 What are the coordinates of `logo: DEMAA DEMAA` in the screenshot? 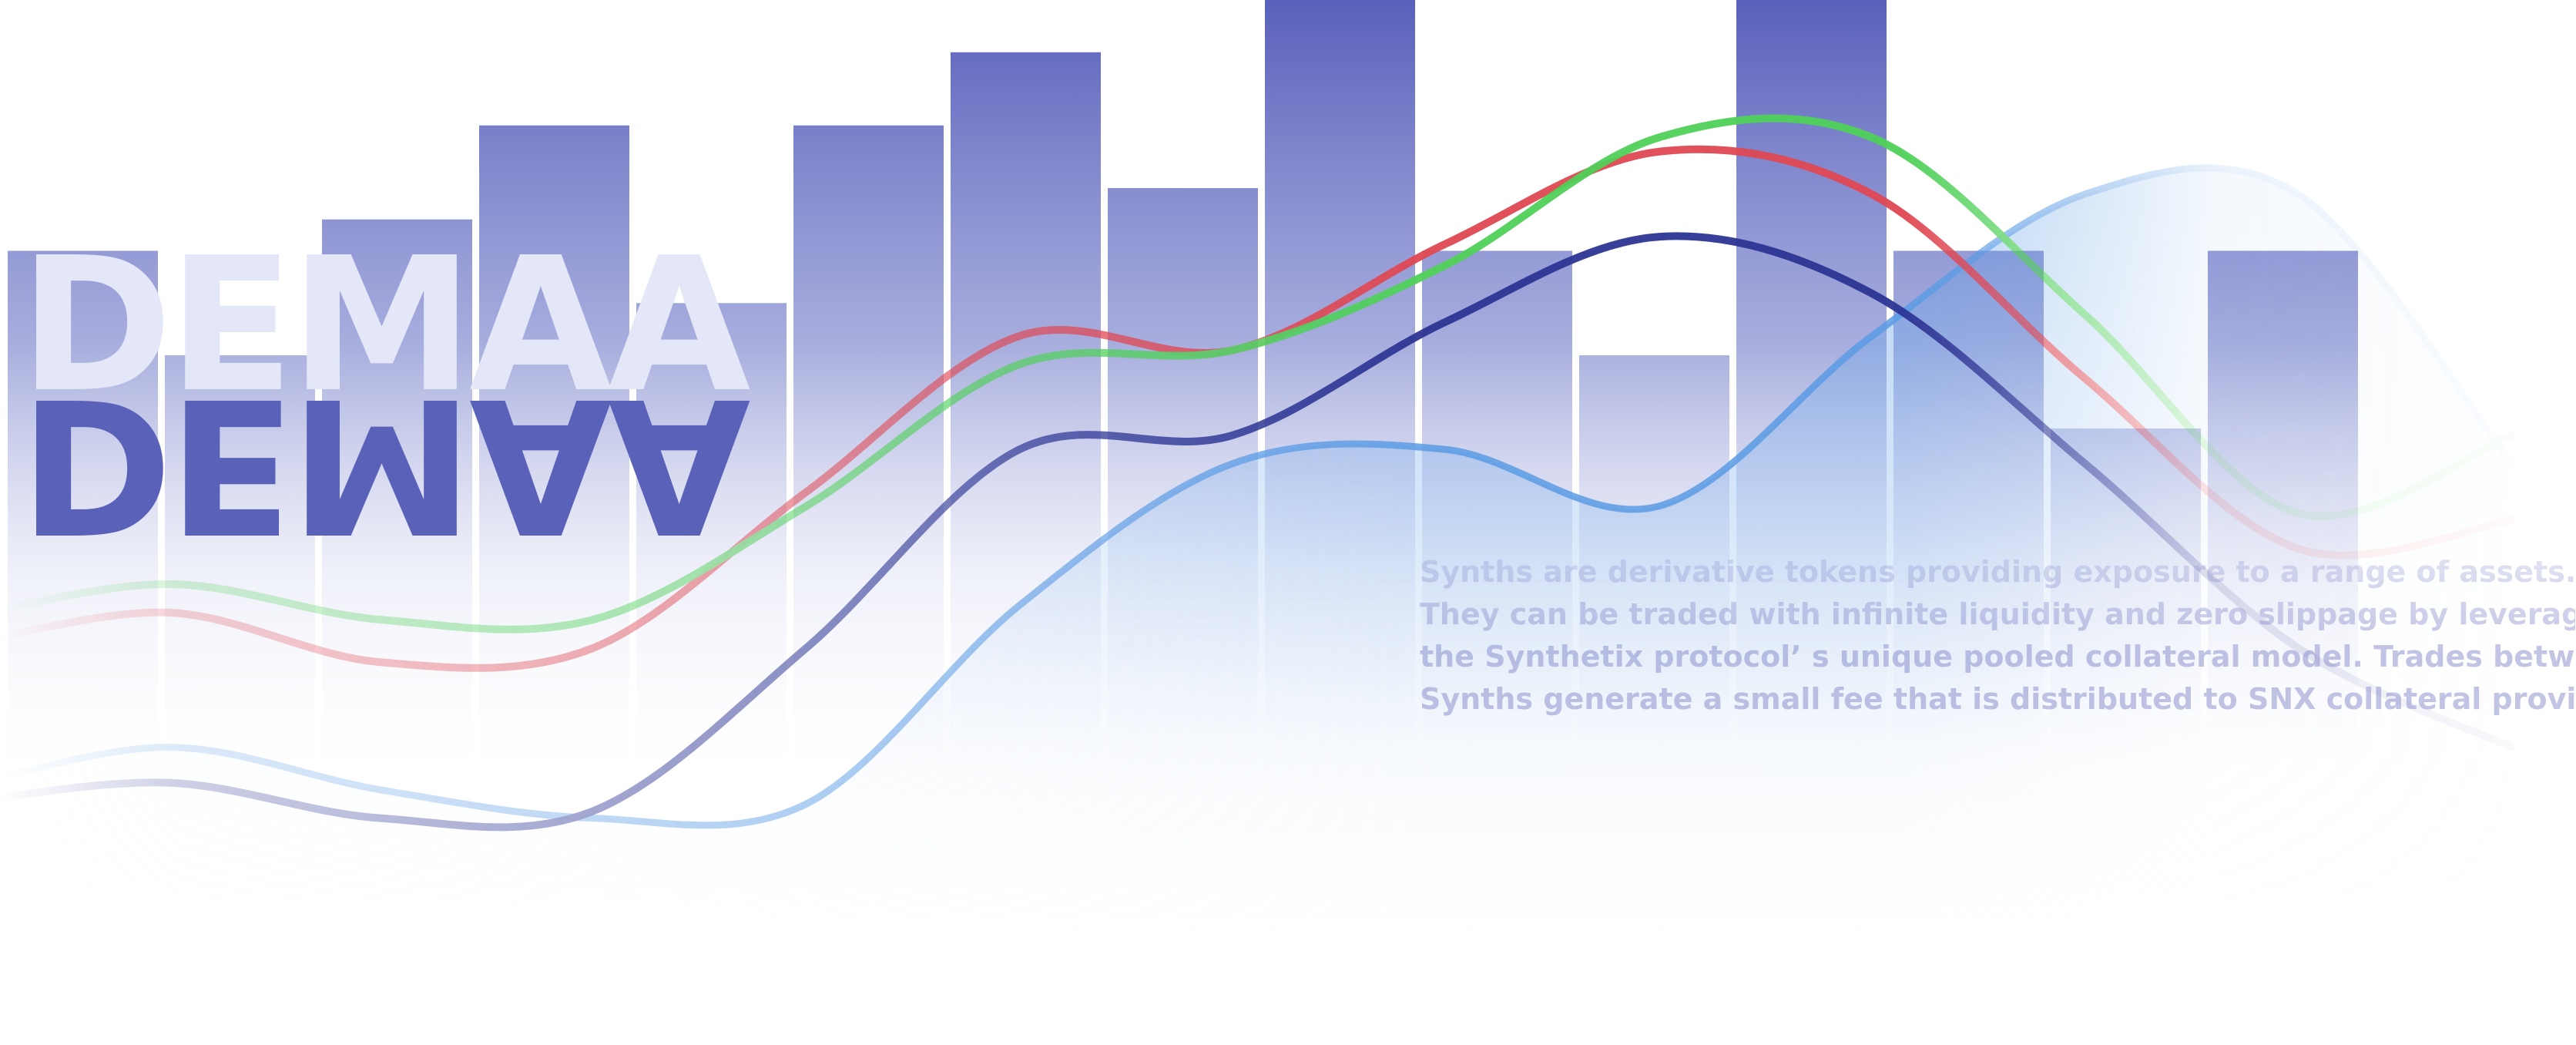 It's located at (387, 395).